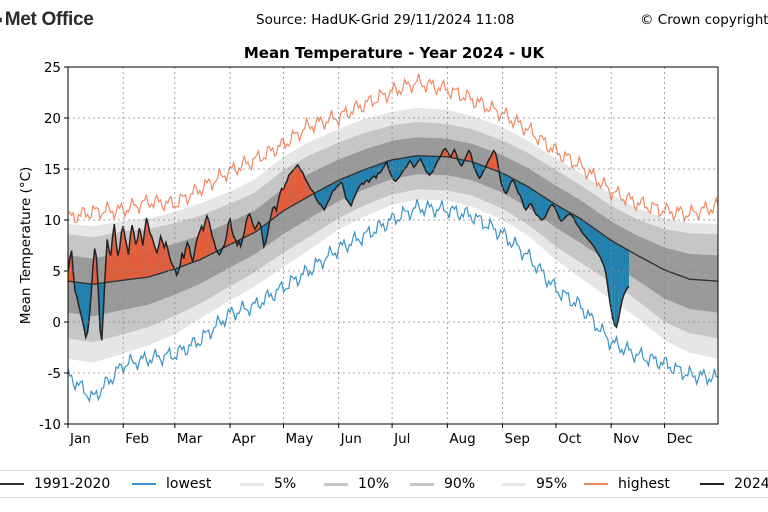 The height and width of the screenshot is (512, 768). I want to click on legend-item: 5%, so click(268, 484).